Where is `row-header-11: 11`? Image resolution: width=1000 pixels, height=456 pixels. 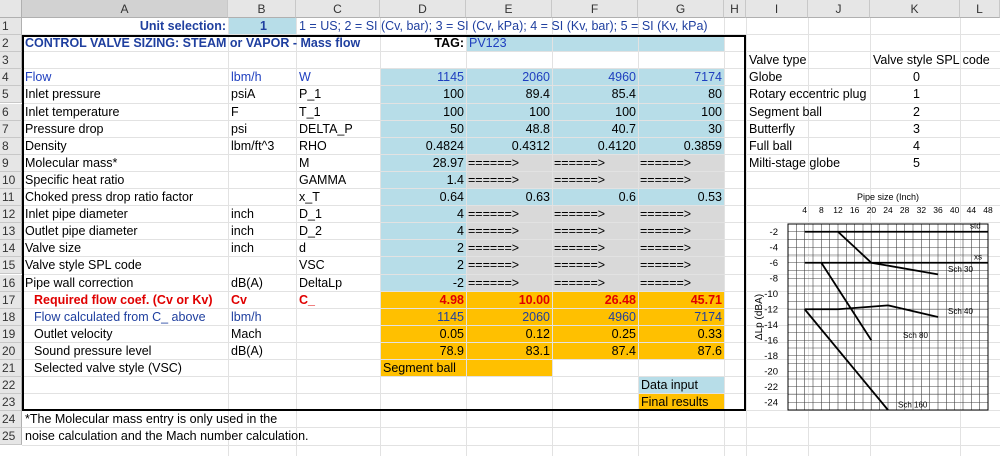 row-header-11: 11 is located at coordinates (11, 197).